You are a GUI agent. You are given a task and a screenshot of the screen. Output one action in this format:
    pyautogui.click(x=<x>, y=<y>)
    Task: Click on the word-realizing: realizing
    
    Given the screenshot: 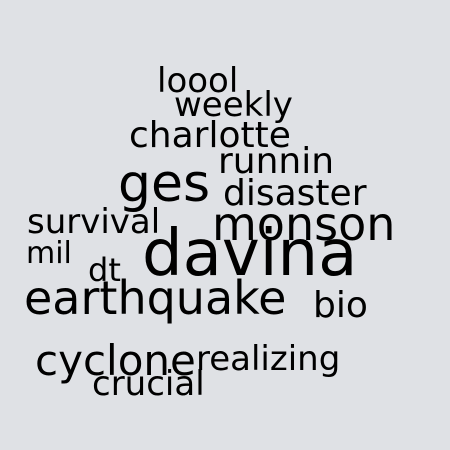 What is the action you would take?
    pyautogui.click(x=268, y=359)
    